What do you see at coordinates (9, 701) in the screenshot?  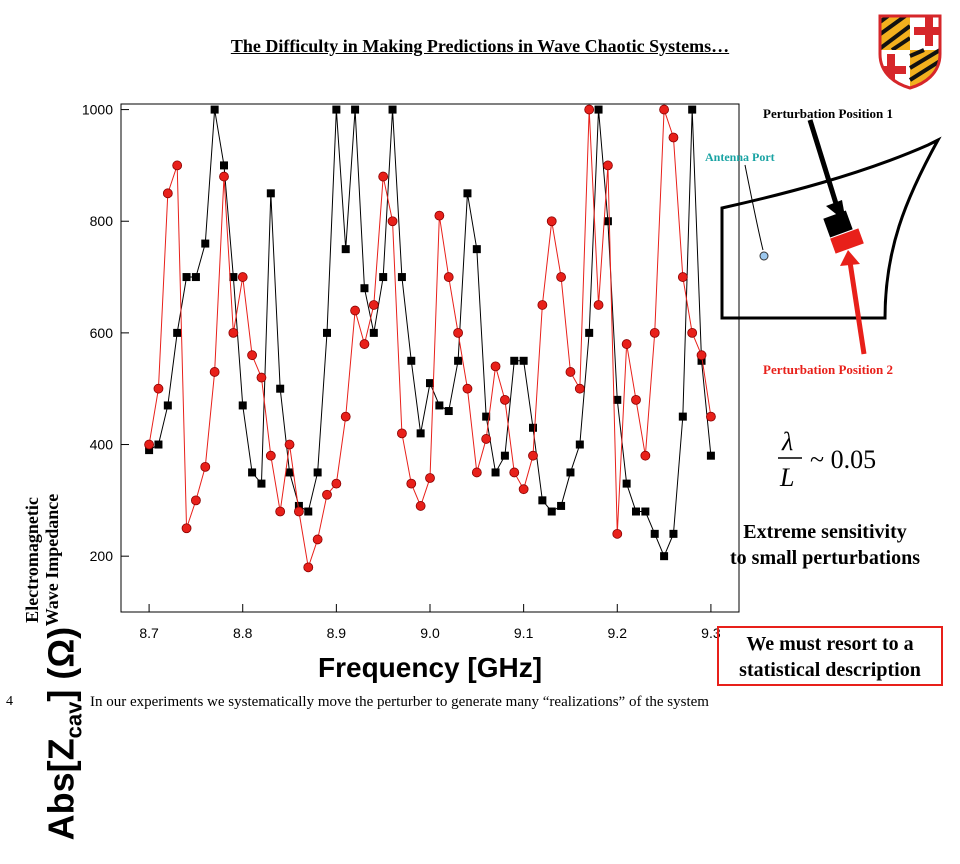 I see `page-number: 4` at bounding box center [9, 701].